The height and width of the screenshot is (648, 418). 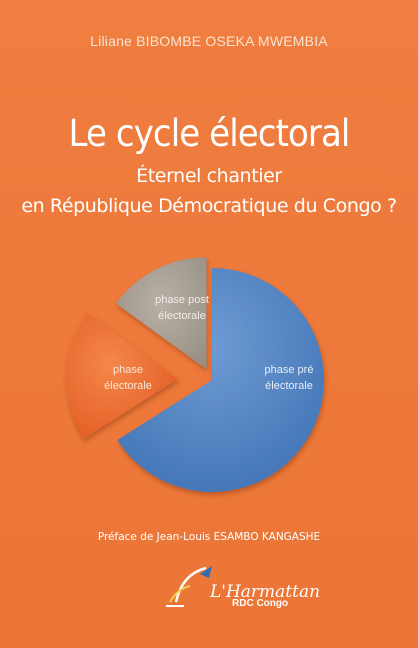 What do you see at coordinates (189, 586) in the screenshot?
I see `harmattan-logo-icon` at bounding box center [189, 586].